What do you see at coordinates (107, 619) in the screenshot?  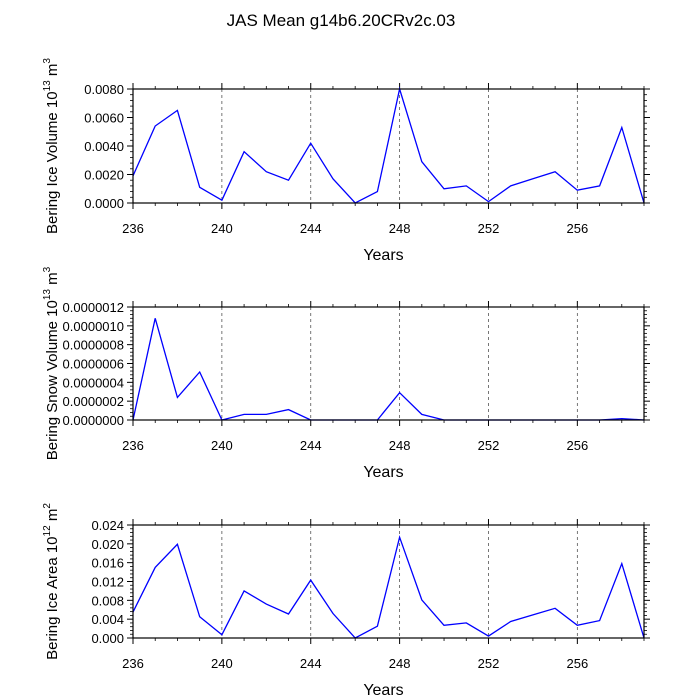 I see `y-tick-label: 0.004` at bounding box center [107, 619].